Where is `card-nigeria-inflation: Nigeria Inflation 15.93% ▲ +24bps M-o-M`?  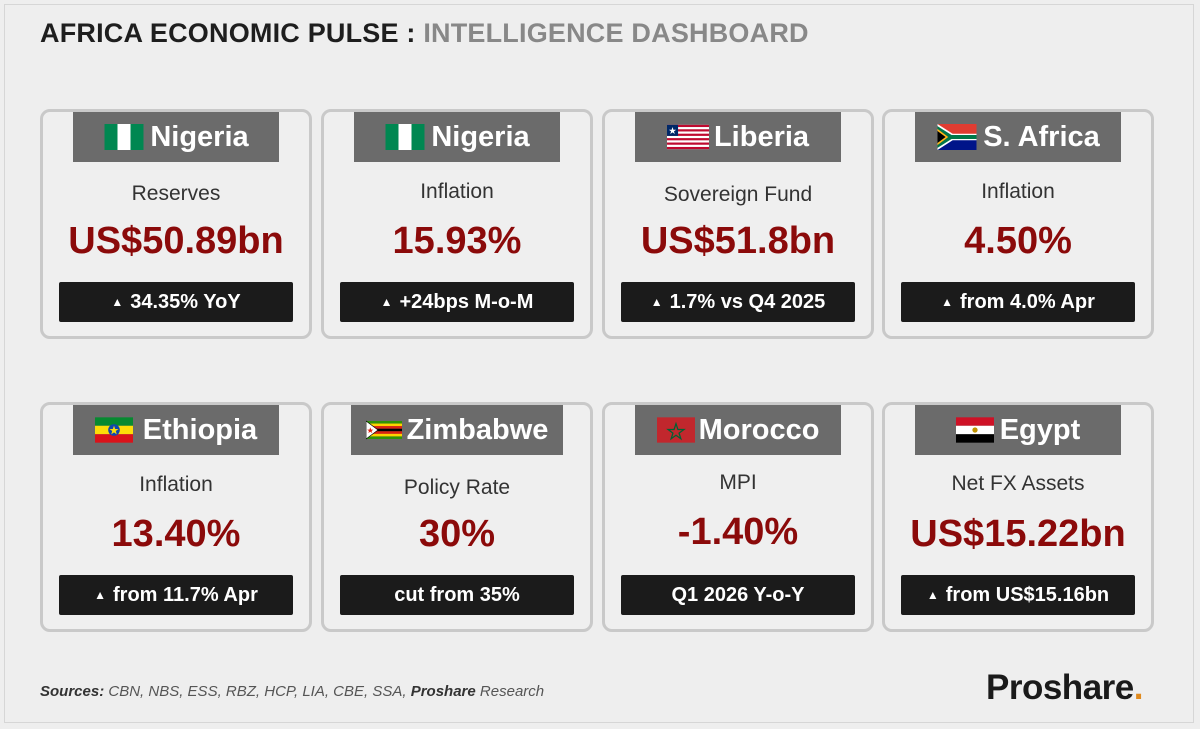 card-nigeria-inflation: Nigeria Inflation 15.93% ▲ +24bps M-o-M is located at coordinates (457, 224).